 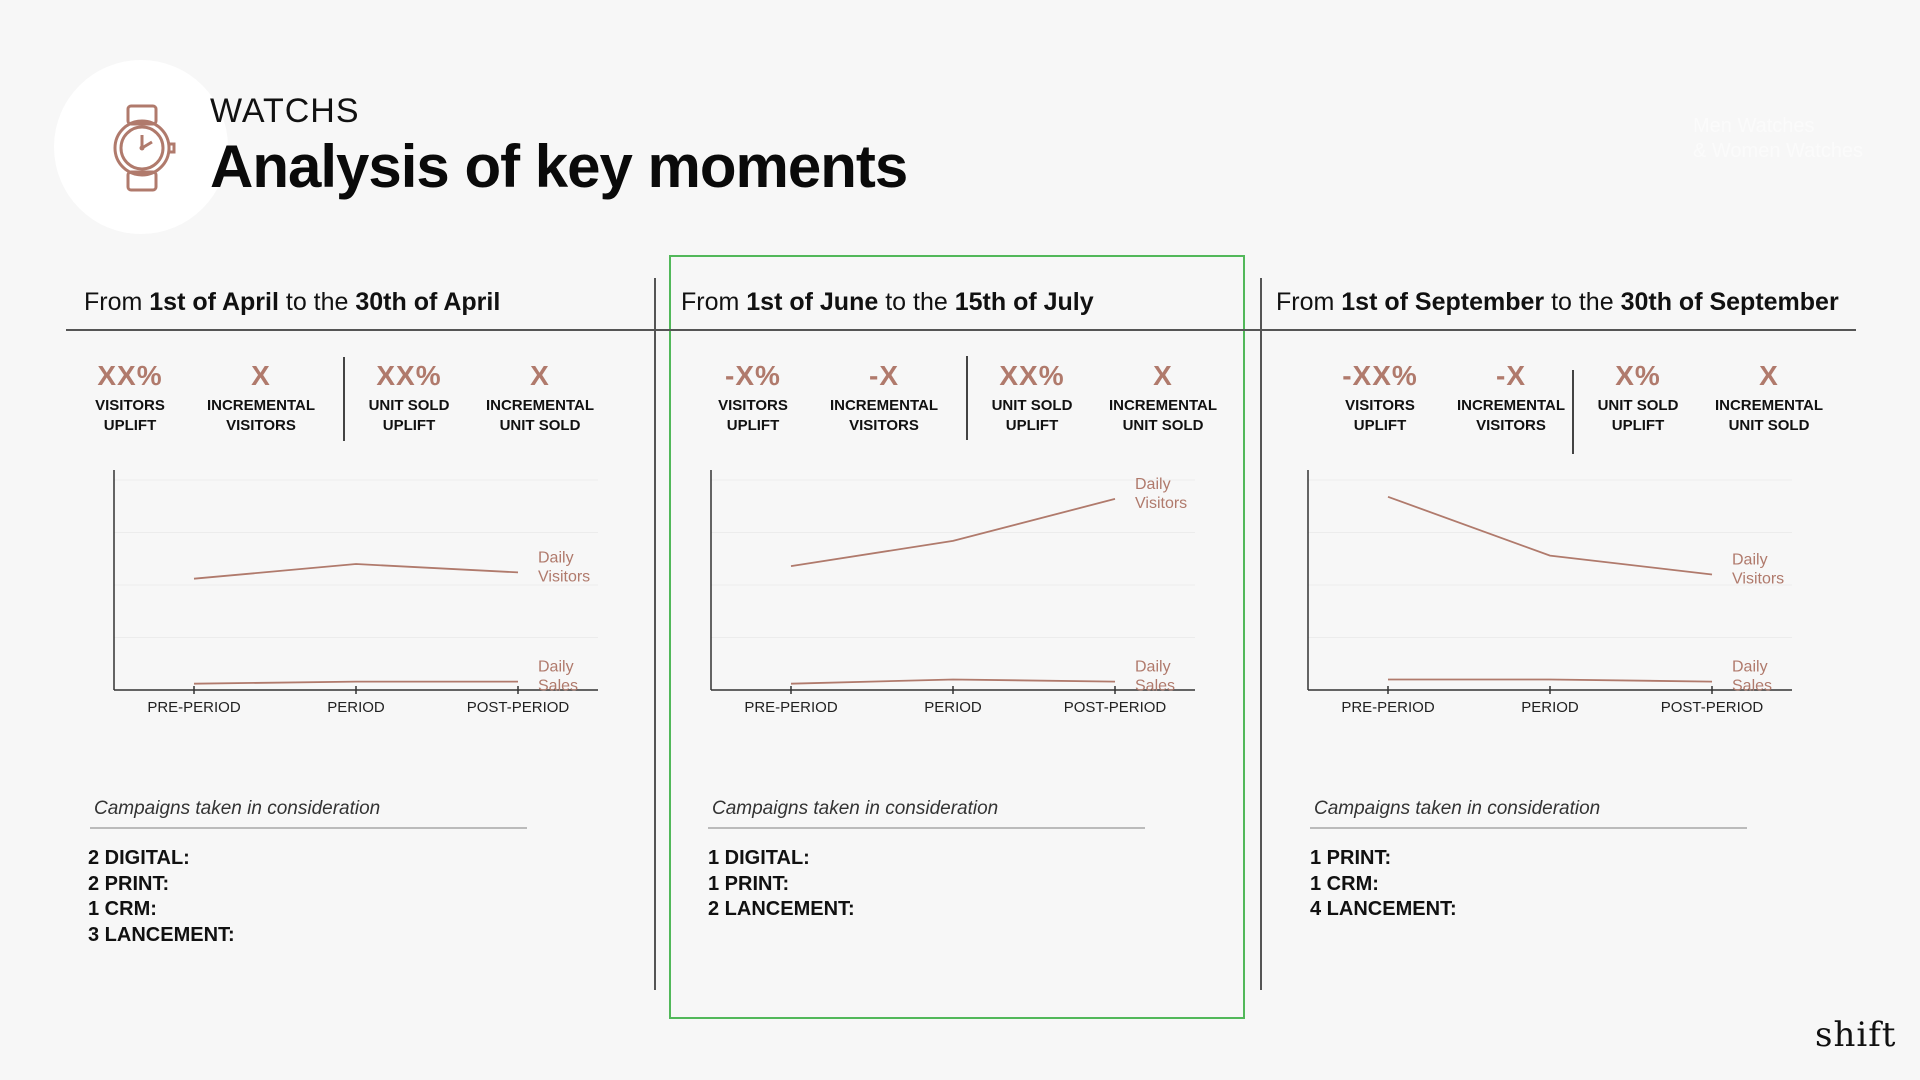 I want to click on campaign-item: 3 LANCEMENT:, so click(x=161, y=934).